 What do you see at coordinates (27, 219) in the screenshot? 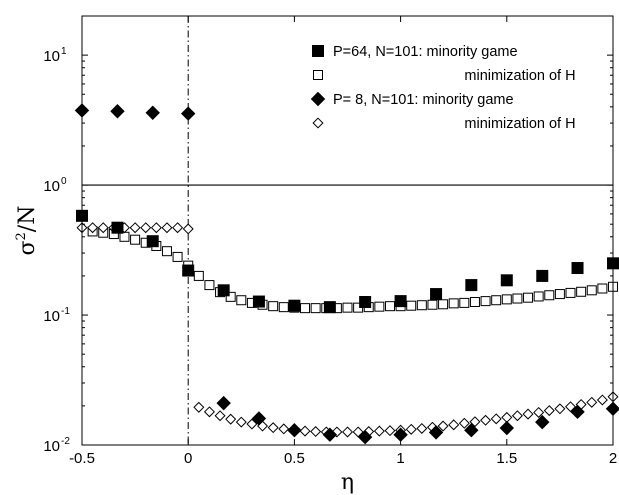
I see `y-axis-title-rest: /N` at bounding box center [27, 219].